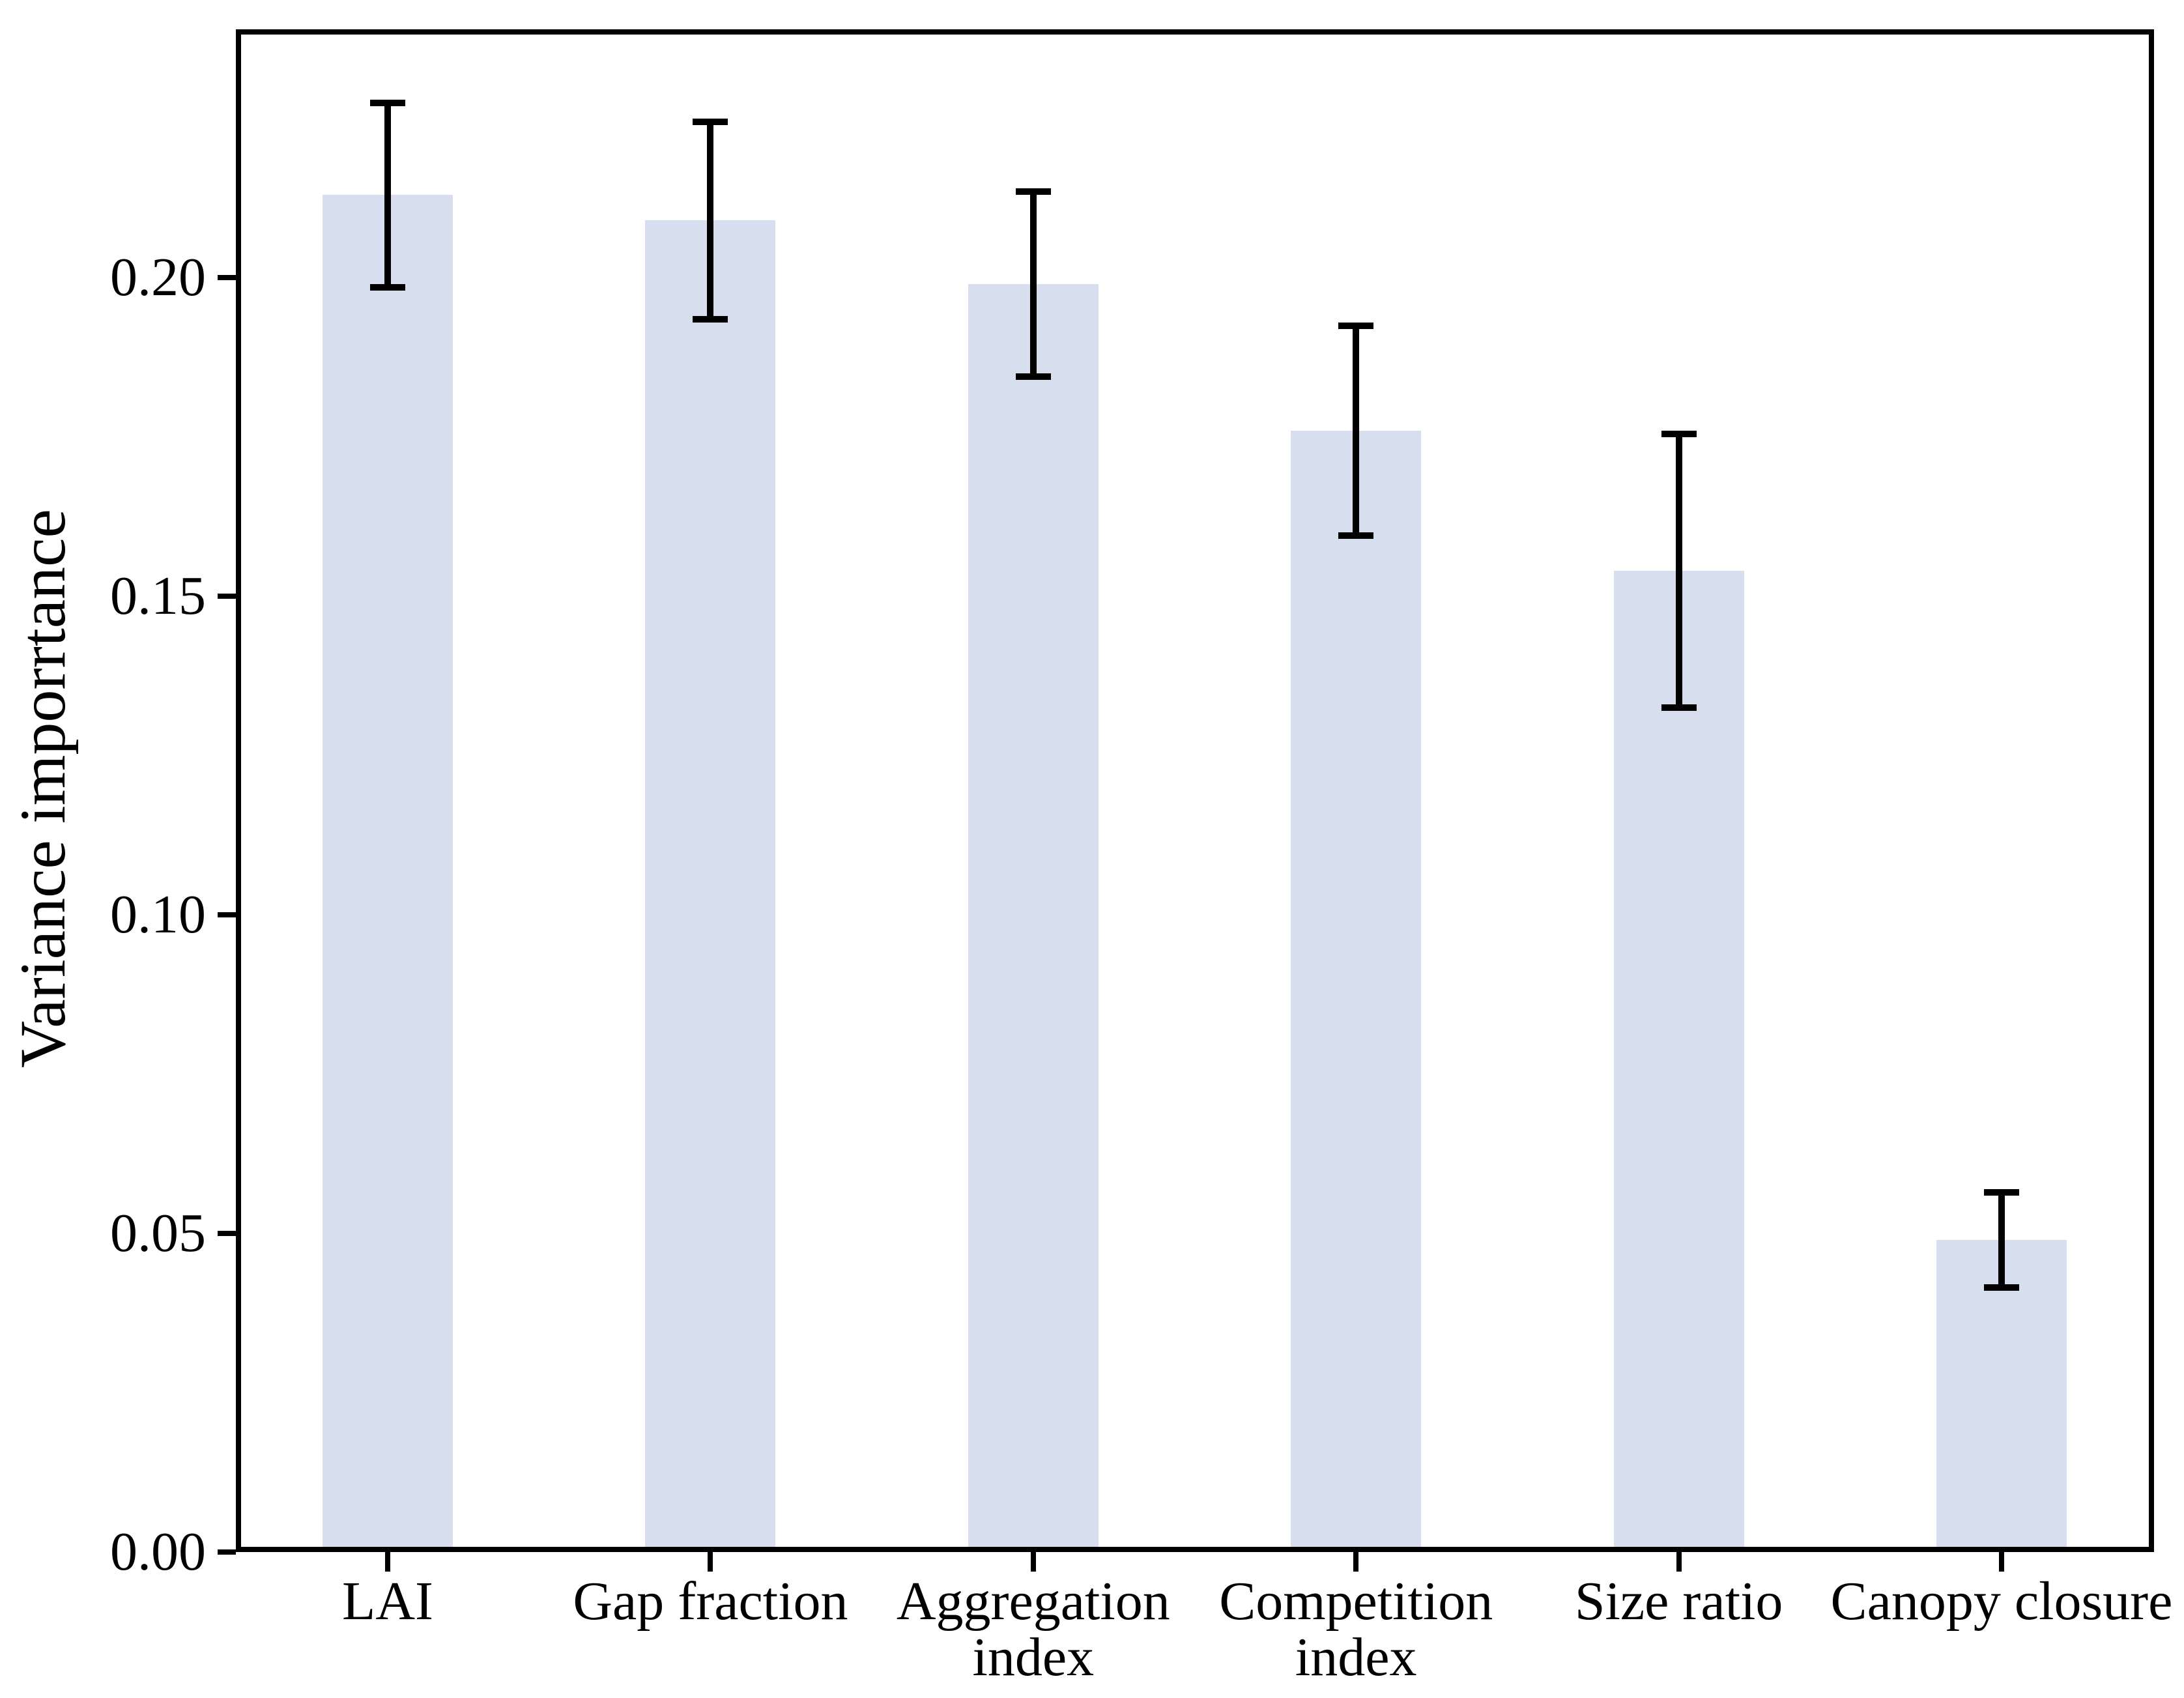  Describe the element at coordinates (1033, 1629) in the screenshot. I see `x-tick-label: Aggregation index` at that location.